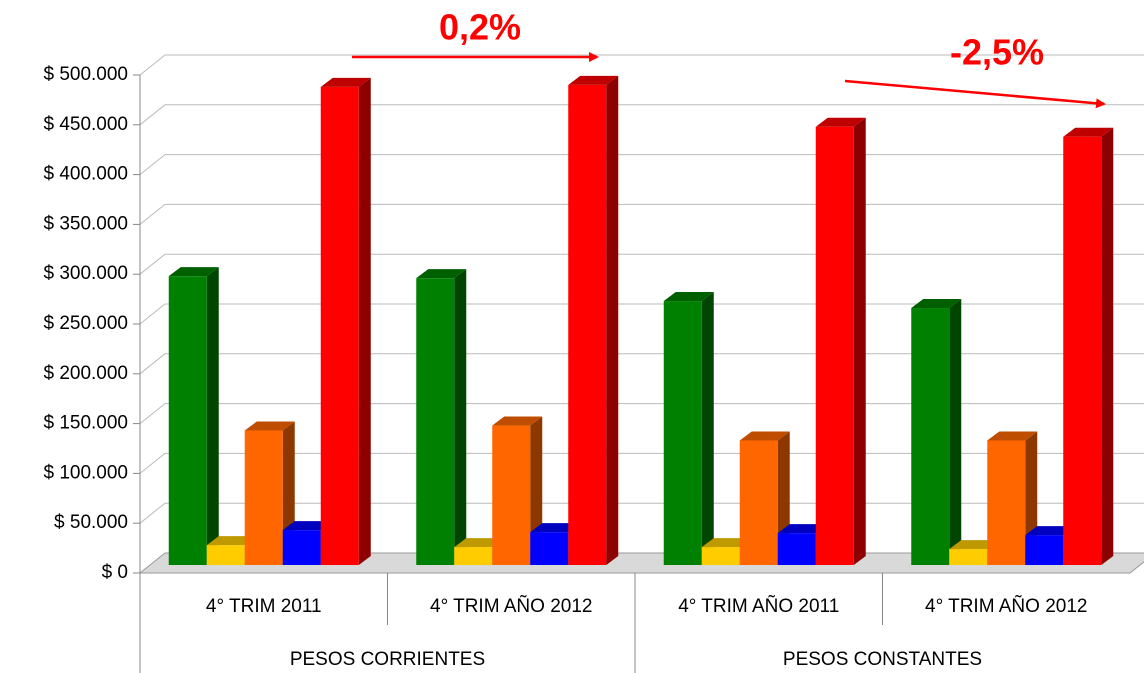 This screenshot has height=673, width=1144. Describe the element at coordinates (480, 27) in the screenshot. I see `annotation: 0,2%` at that location.